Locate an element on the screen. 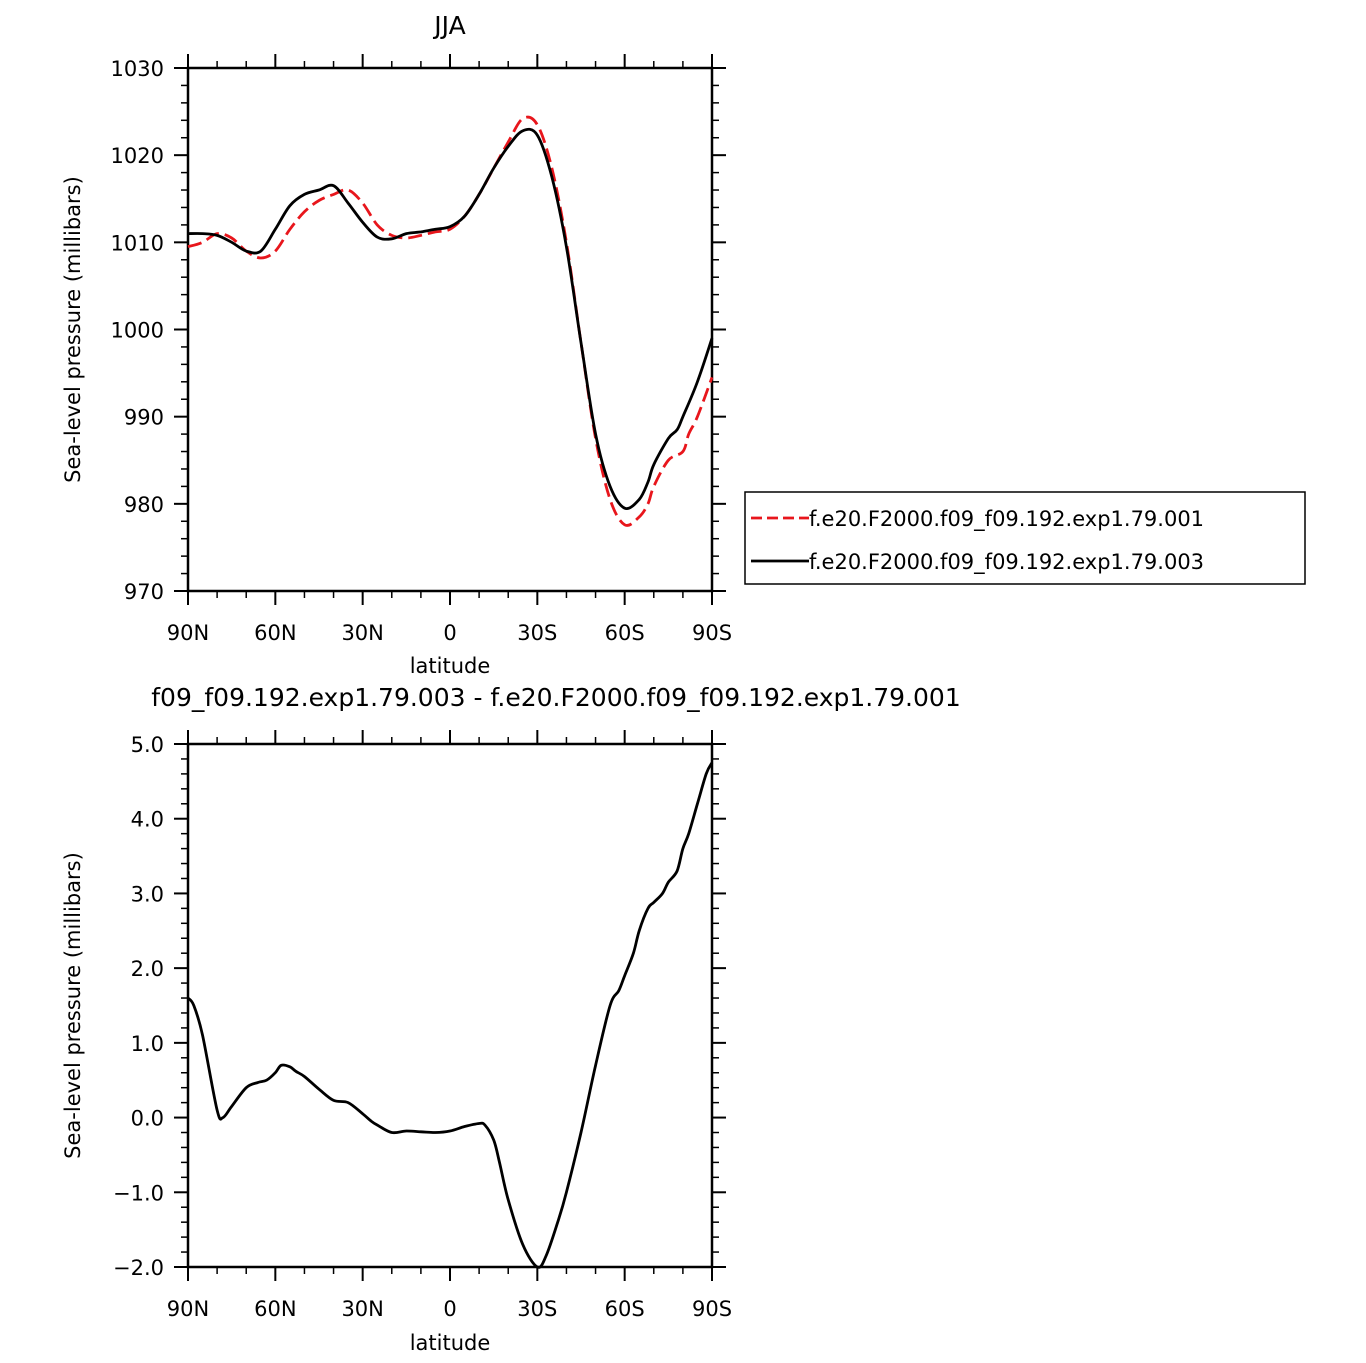 The width and height of the screenshot is (1366, 1363). y-tick-label: −2.0 is located at coordinates (138, 1268).